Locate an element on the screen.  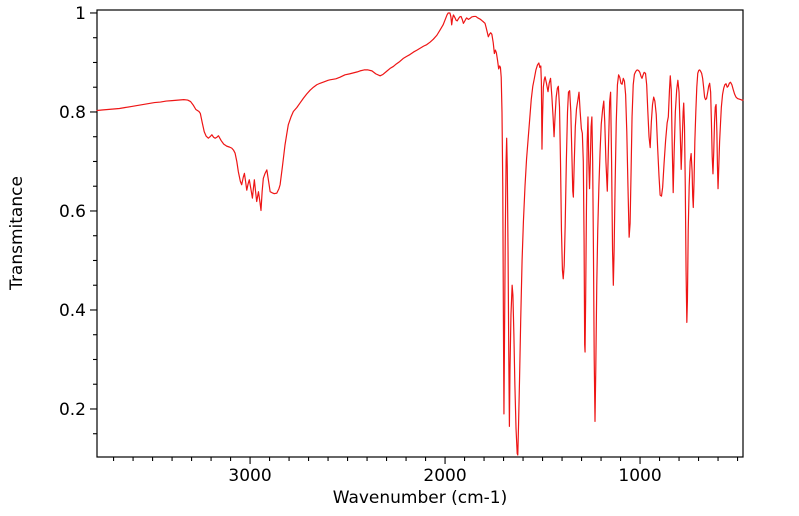
y-axis-ticks: 1 0.8 0.6 0.4 0.2 is located at coordinates (78, 219).